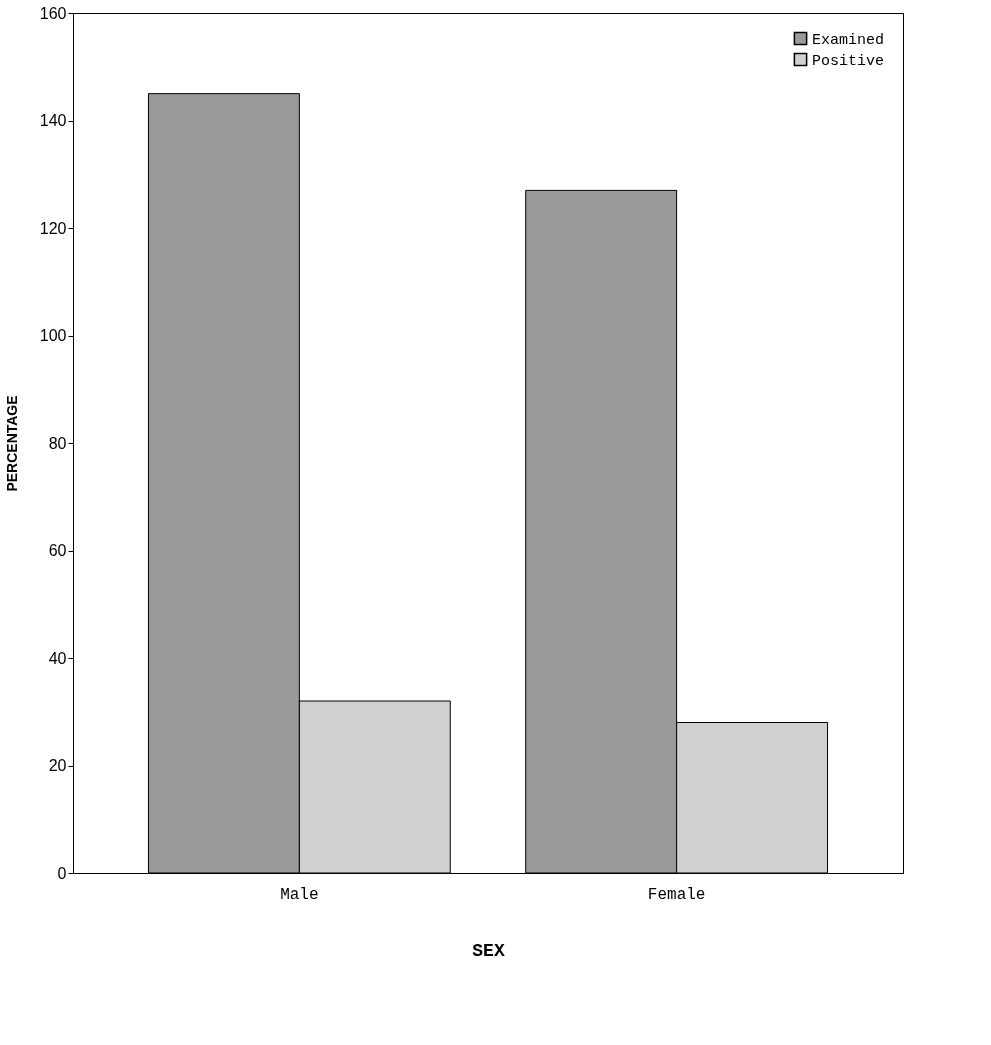 The image size is (991, 1045). Describe the element at coordinates (299, 894) in the screenshot. I see `x-tick-label: Male` at that location.